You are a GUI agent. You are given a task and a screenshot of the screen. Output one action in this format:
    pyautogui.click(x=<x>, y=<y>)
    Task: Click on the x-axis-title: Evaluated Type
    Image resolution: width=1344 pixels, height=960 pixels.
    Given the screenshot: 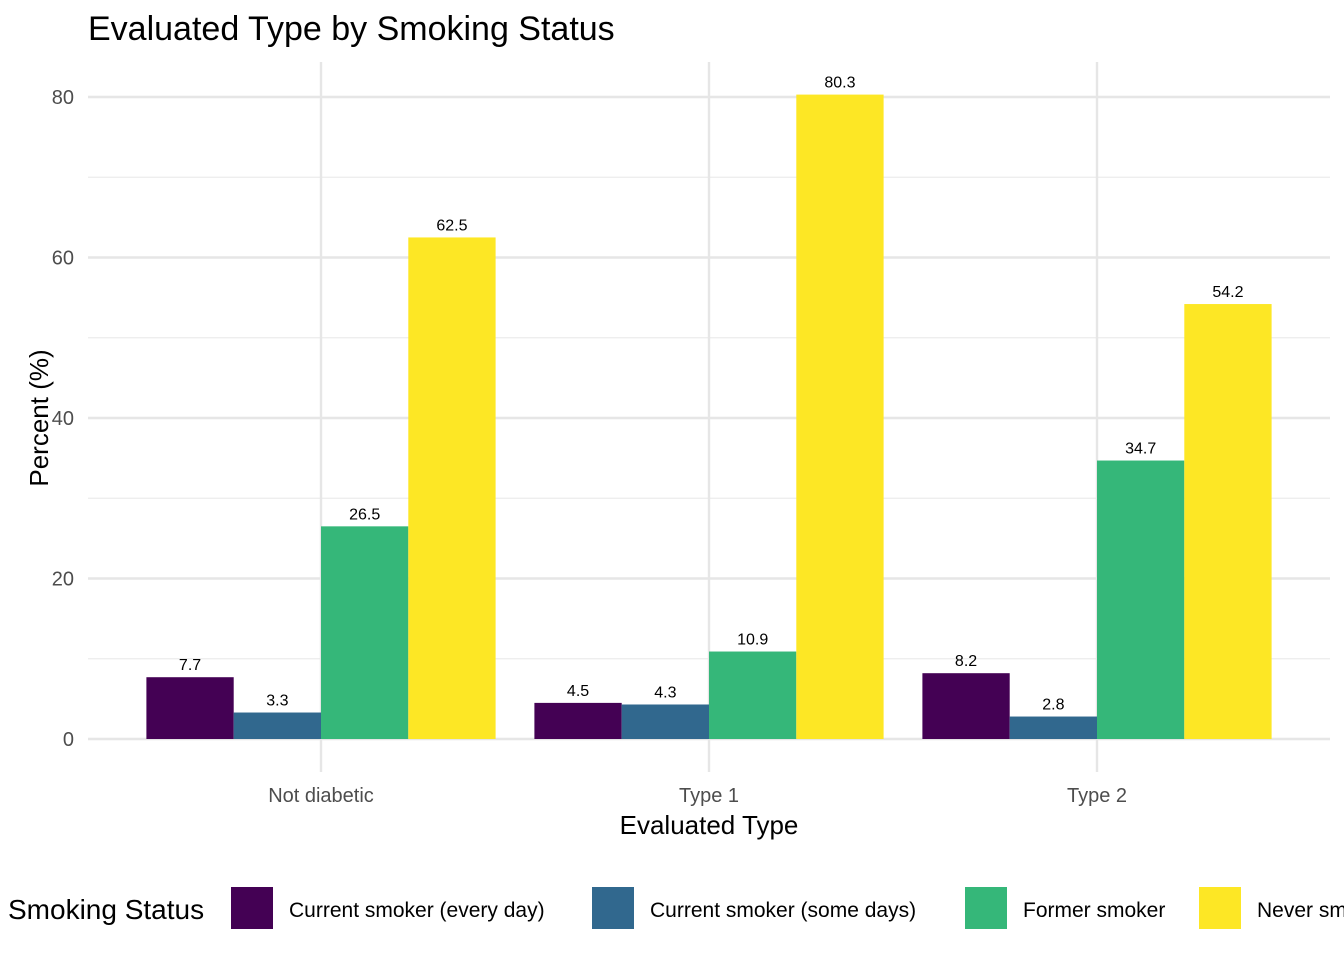 What is the action you would take?
    pyautogui.click(x=709, y=825)
    